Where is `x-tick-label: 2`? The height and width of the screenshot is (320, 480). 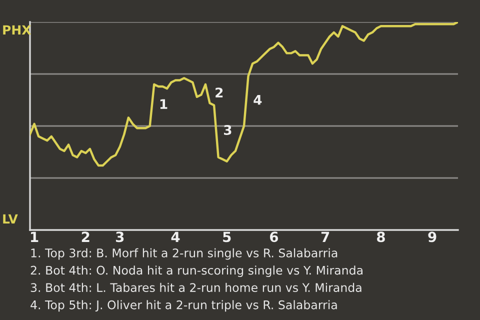
x-tick-label: 2 is located at coordinates (86, 237).